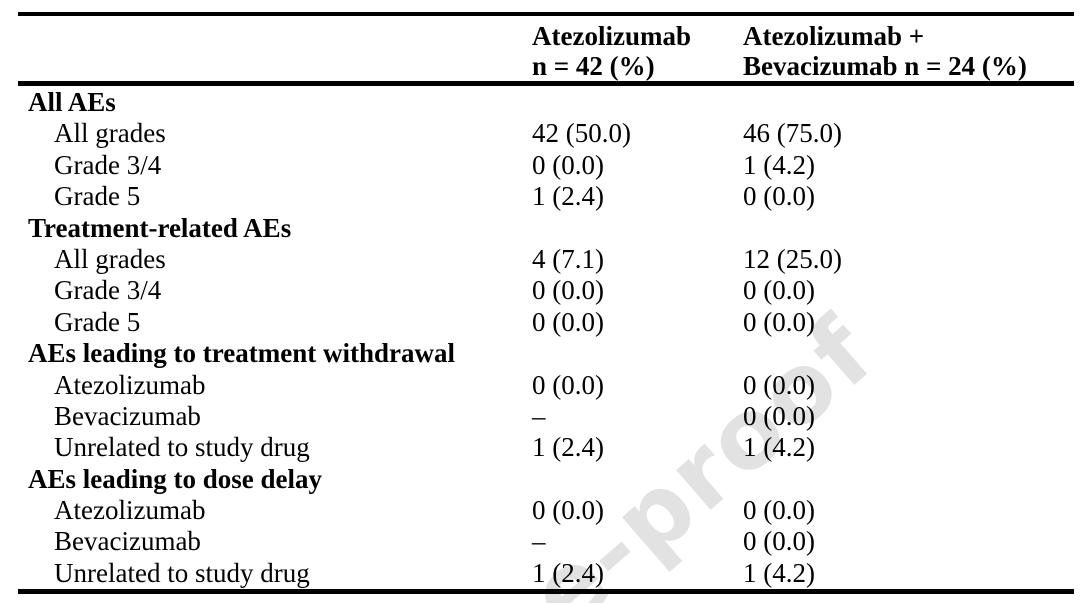 This screenshot has width=1080, height=603. Describe the element at coordinates (546, 591) in the screenshot. I see `table-bottom-rule` at that location.